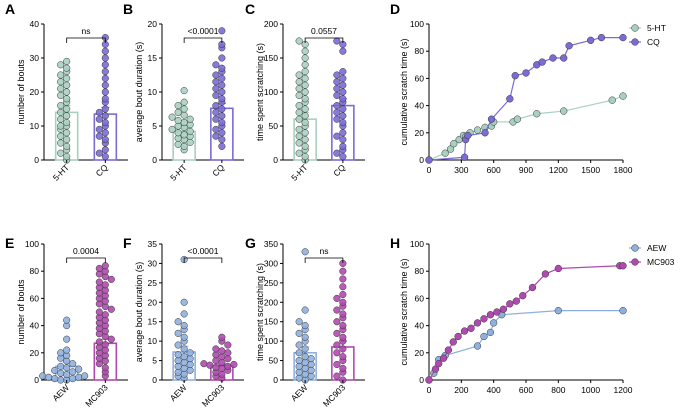 Image resolution: width=690 pixels, height=420 pixels. What do you see at coordinates (324, 251) in the screenshot?
I see `significance-label: ns` at bounding box center [324, 251].